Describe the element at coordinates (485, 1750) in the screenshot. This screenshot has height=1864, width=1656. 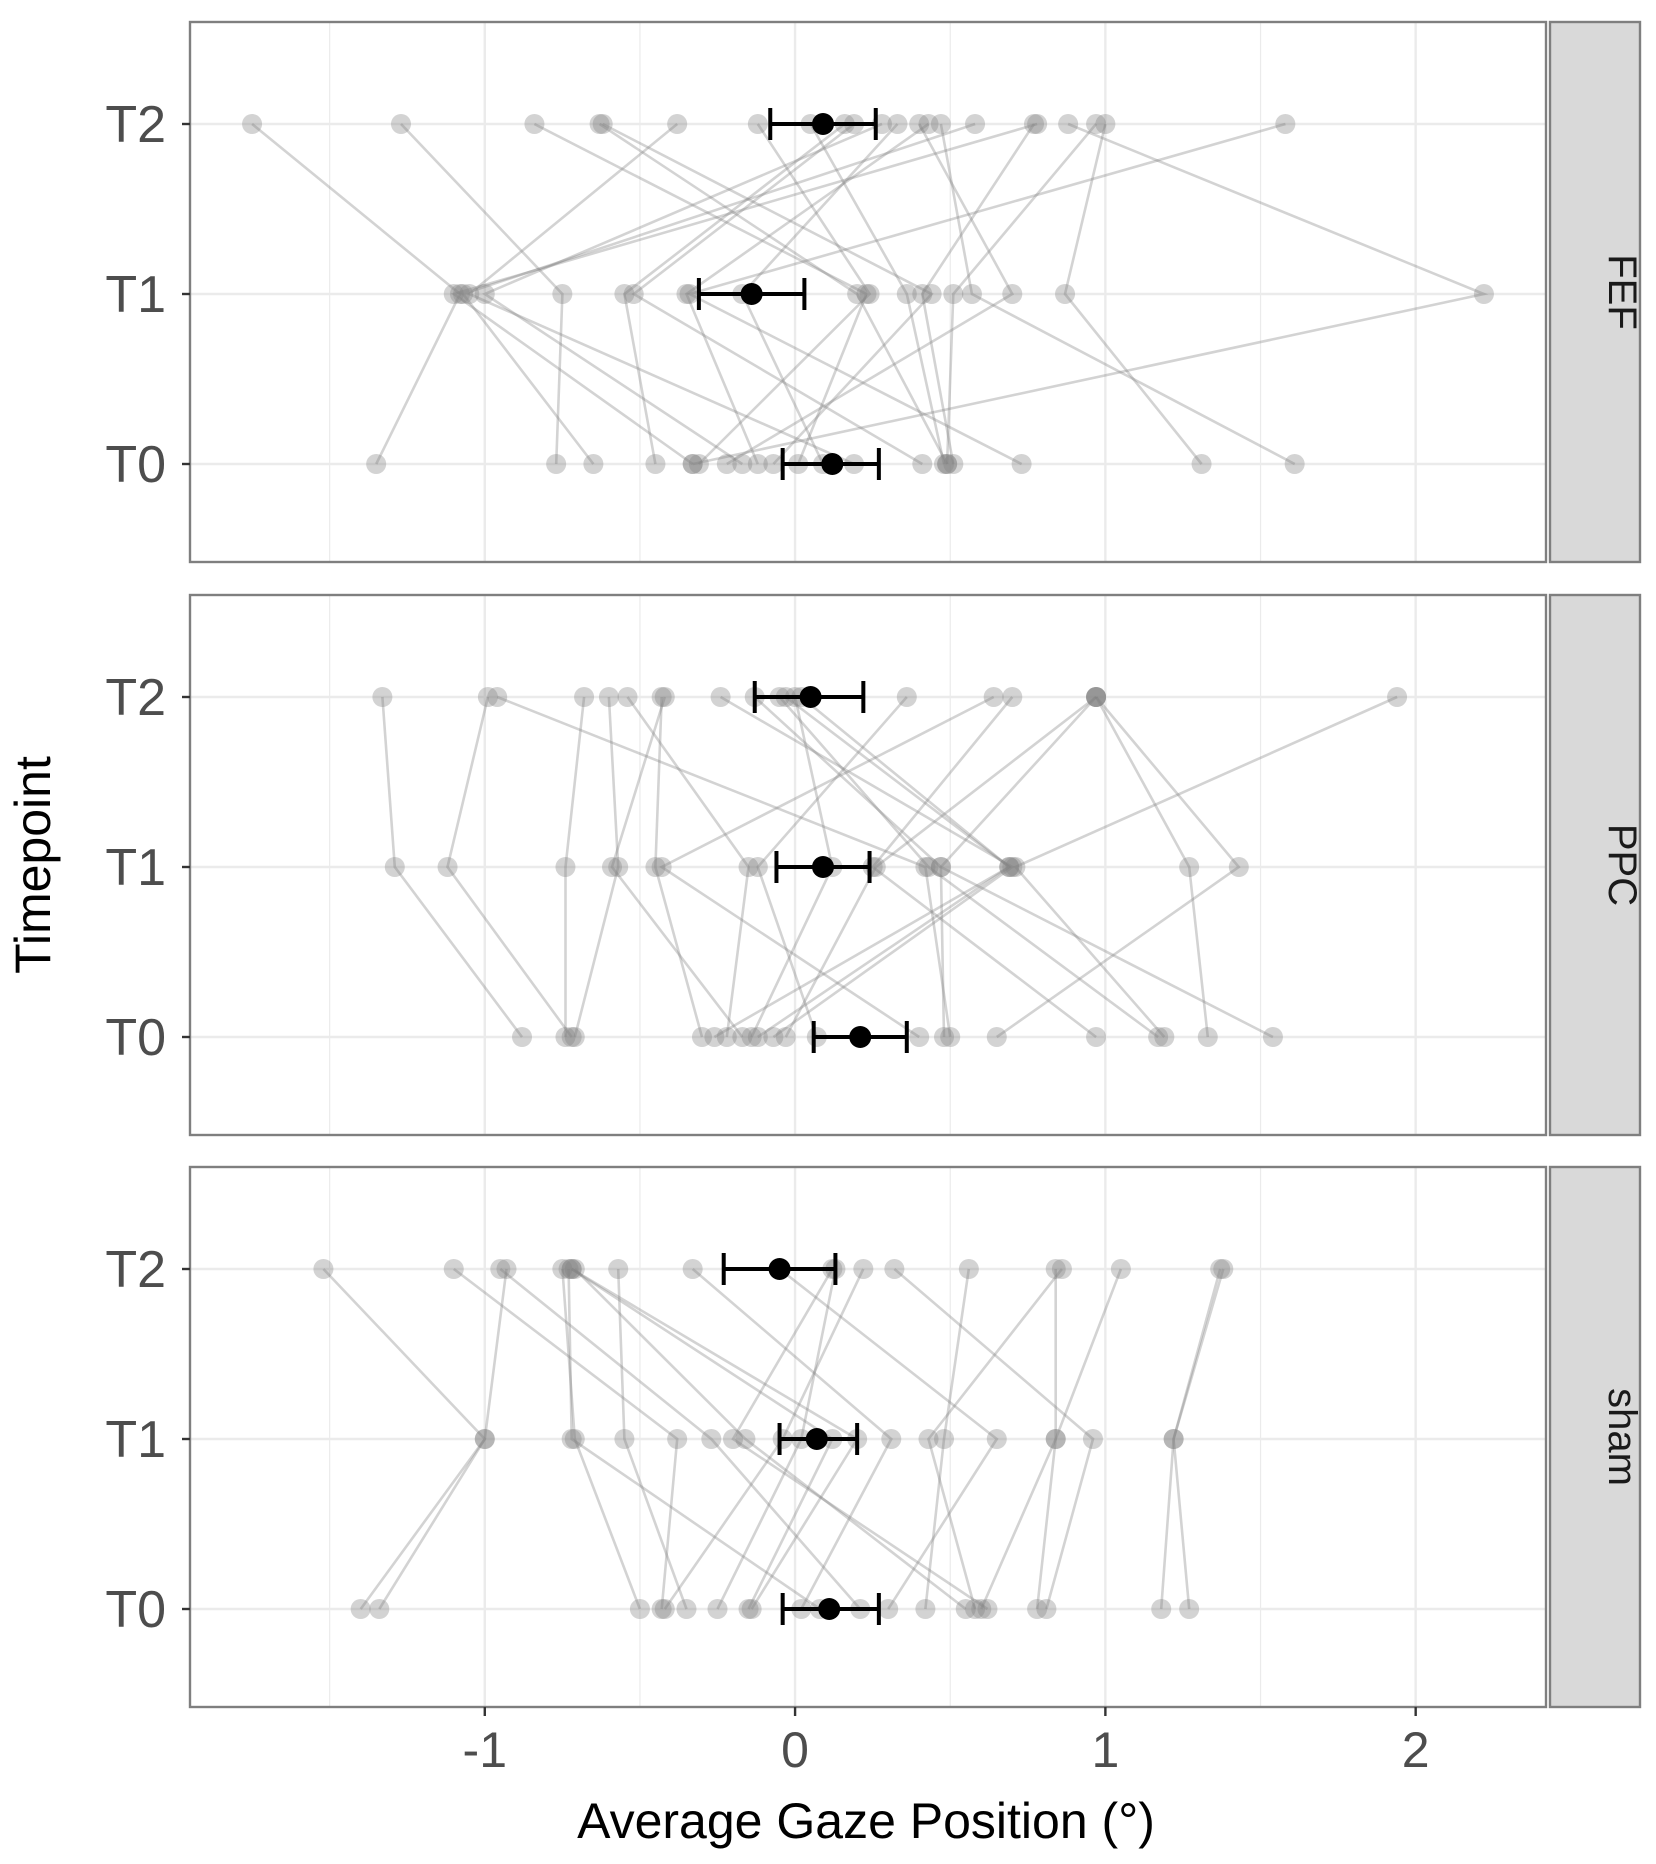
I see `x-tick-label: -1` at that location.